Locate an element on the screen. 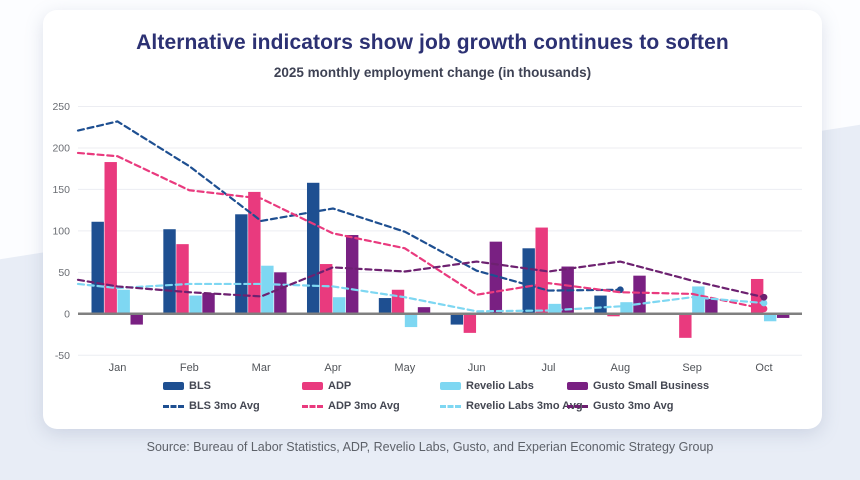 The image size is (860, 480). bar-revelio-labs-feb is located at coordinates (195, 304).